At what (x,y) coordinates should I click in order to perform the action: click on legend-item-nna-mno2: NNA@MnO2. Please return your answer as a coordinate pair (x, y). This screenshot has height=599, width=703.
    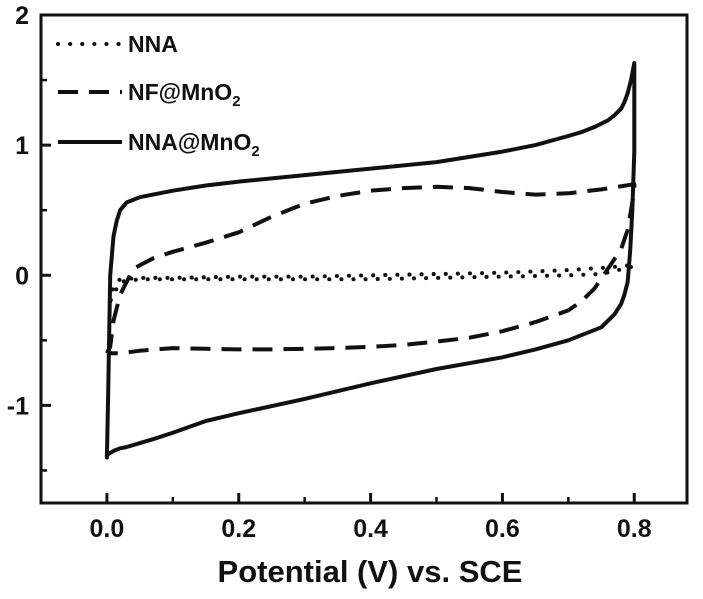
    Looking at the image, I should click on (159, 144).